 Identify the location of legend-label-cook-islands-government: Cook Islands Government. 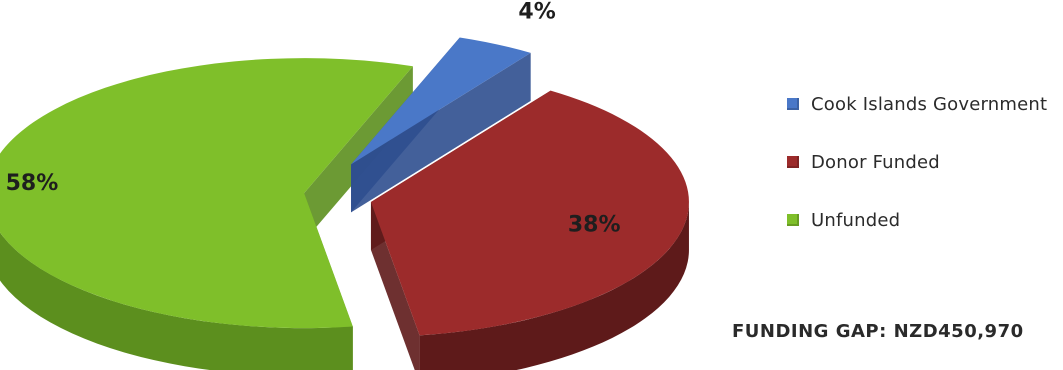
(929, 104).